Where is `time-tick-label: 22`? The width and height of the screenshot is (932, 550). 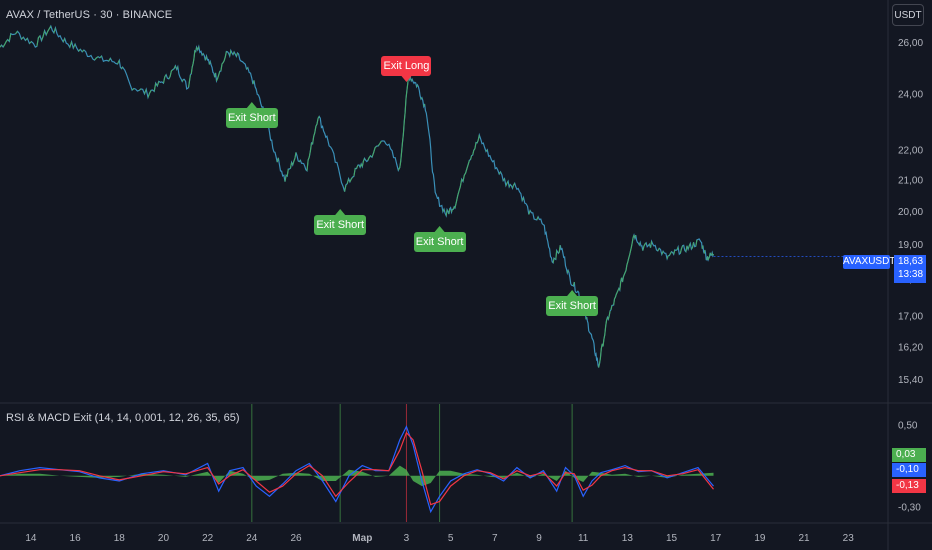 time-tick-label: 22 is located at coordinates (208, 538).